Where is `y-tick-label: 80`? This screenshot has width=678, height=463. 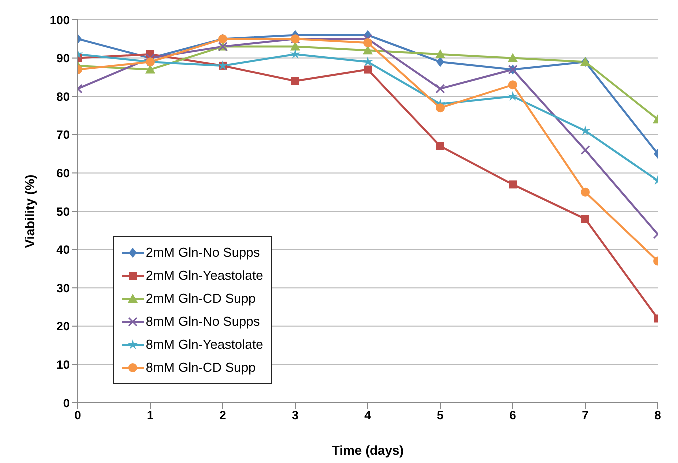 y-tick-label: 80 is located at coordinates (63, 97).